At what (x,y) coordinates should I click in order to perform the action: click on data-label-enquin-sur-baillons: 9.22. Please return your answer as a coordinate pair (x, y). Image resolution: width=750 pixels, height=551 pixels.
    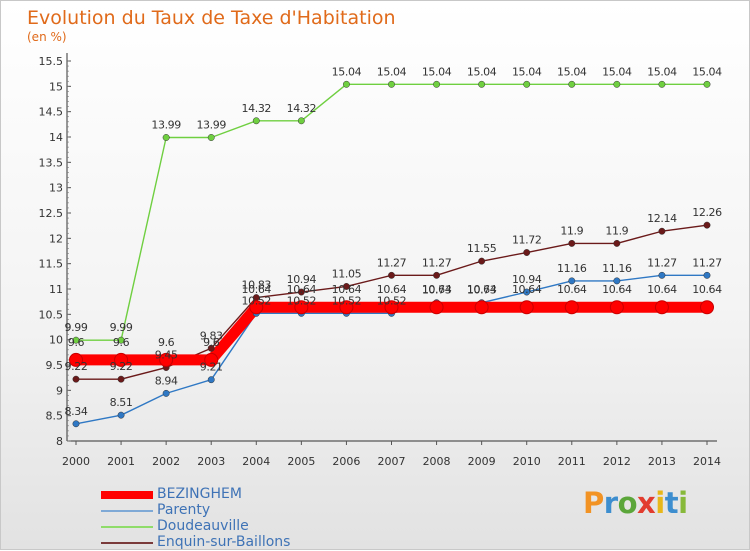
    Looking at the image, I should click on (76, 366).